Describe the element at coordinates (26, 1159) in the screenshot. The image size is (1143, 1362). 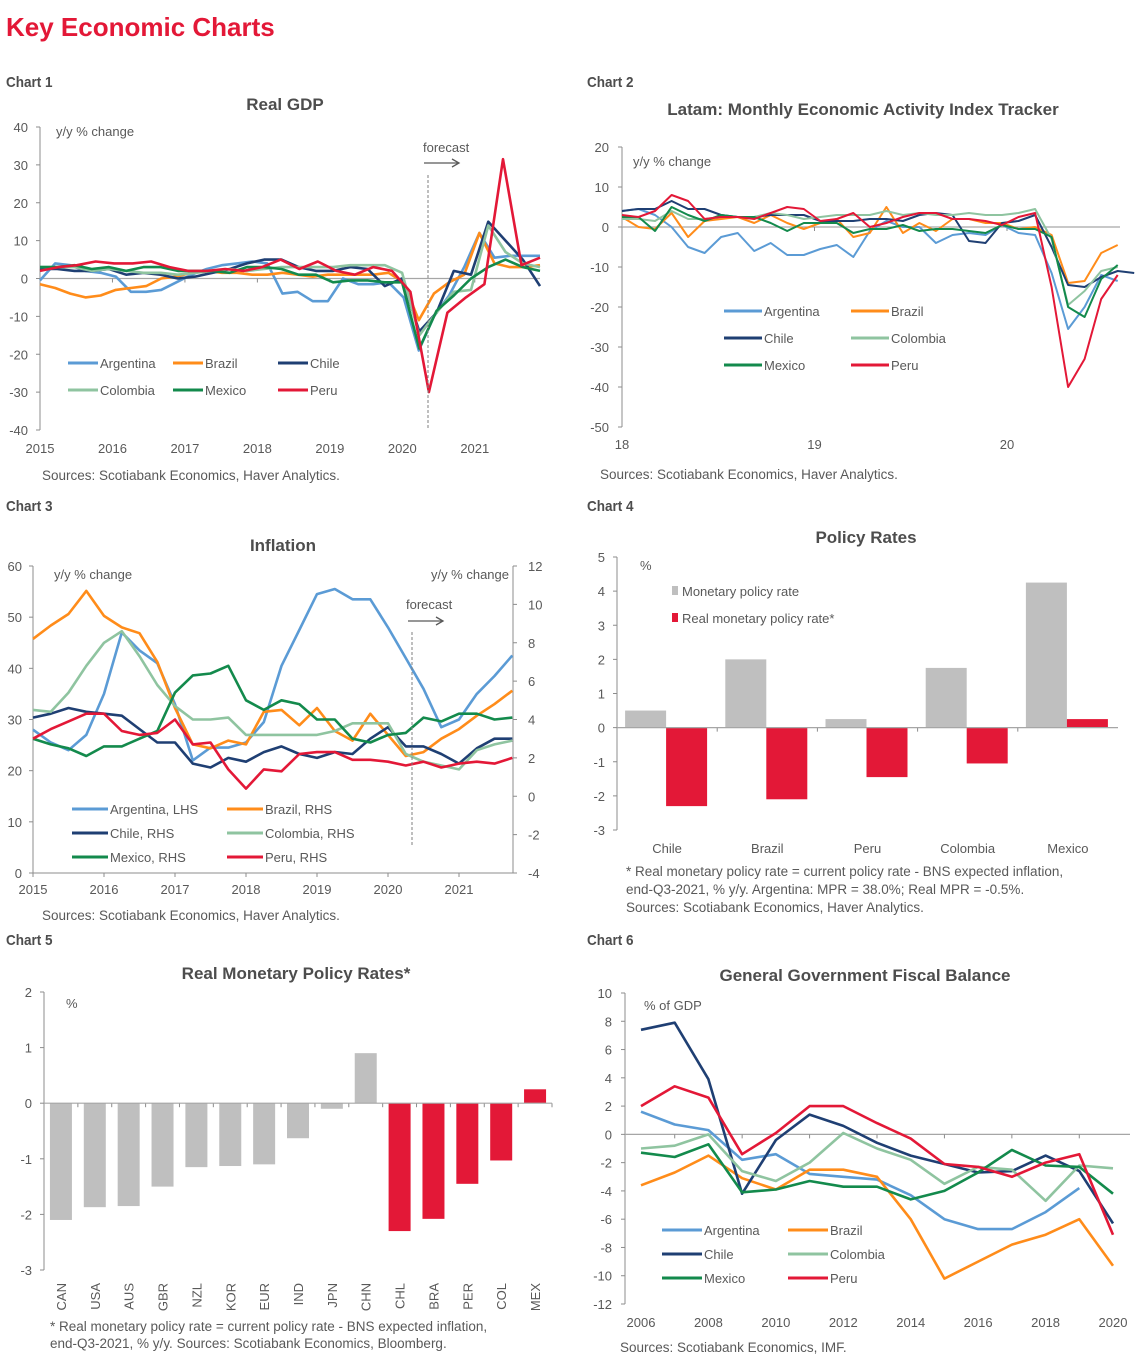
I see `y-tick-label: -1` at that location.